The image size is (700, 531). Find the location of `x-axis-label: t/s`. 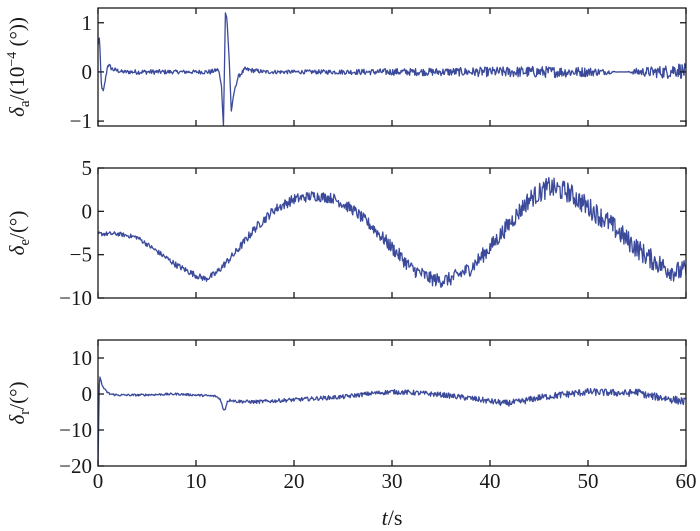

x-axis-label: t/s is located at coordinates (392, 517).